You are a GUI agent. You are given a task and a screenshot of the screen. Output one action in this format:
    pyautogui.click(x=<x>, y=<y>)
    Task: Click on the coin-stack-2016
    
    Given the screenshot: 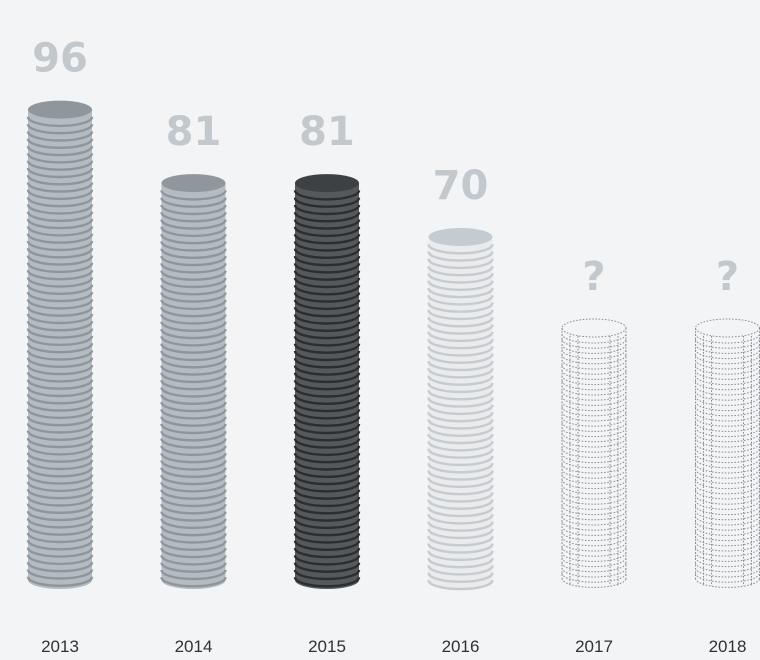 What is the action you would take?
    pyautogui.click(x=460, y=409)
    